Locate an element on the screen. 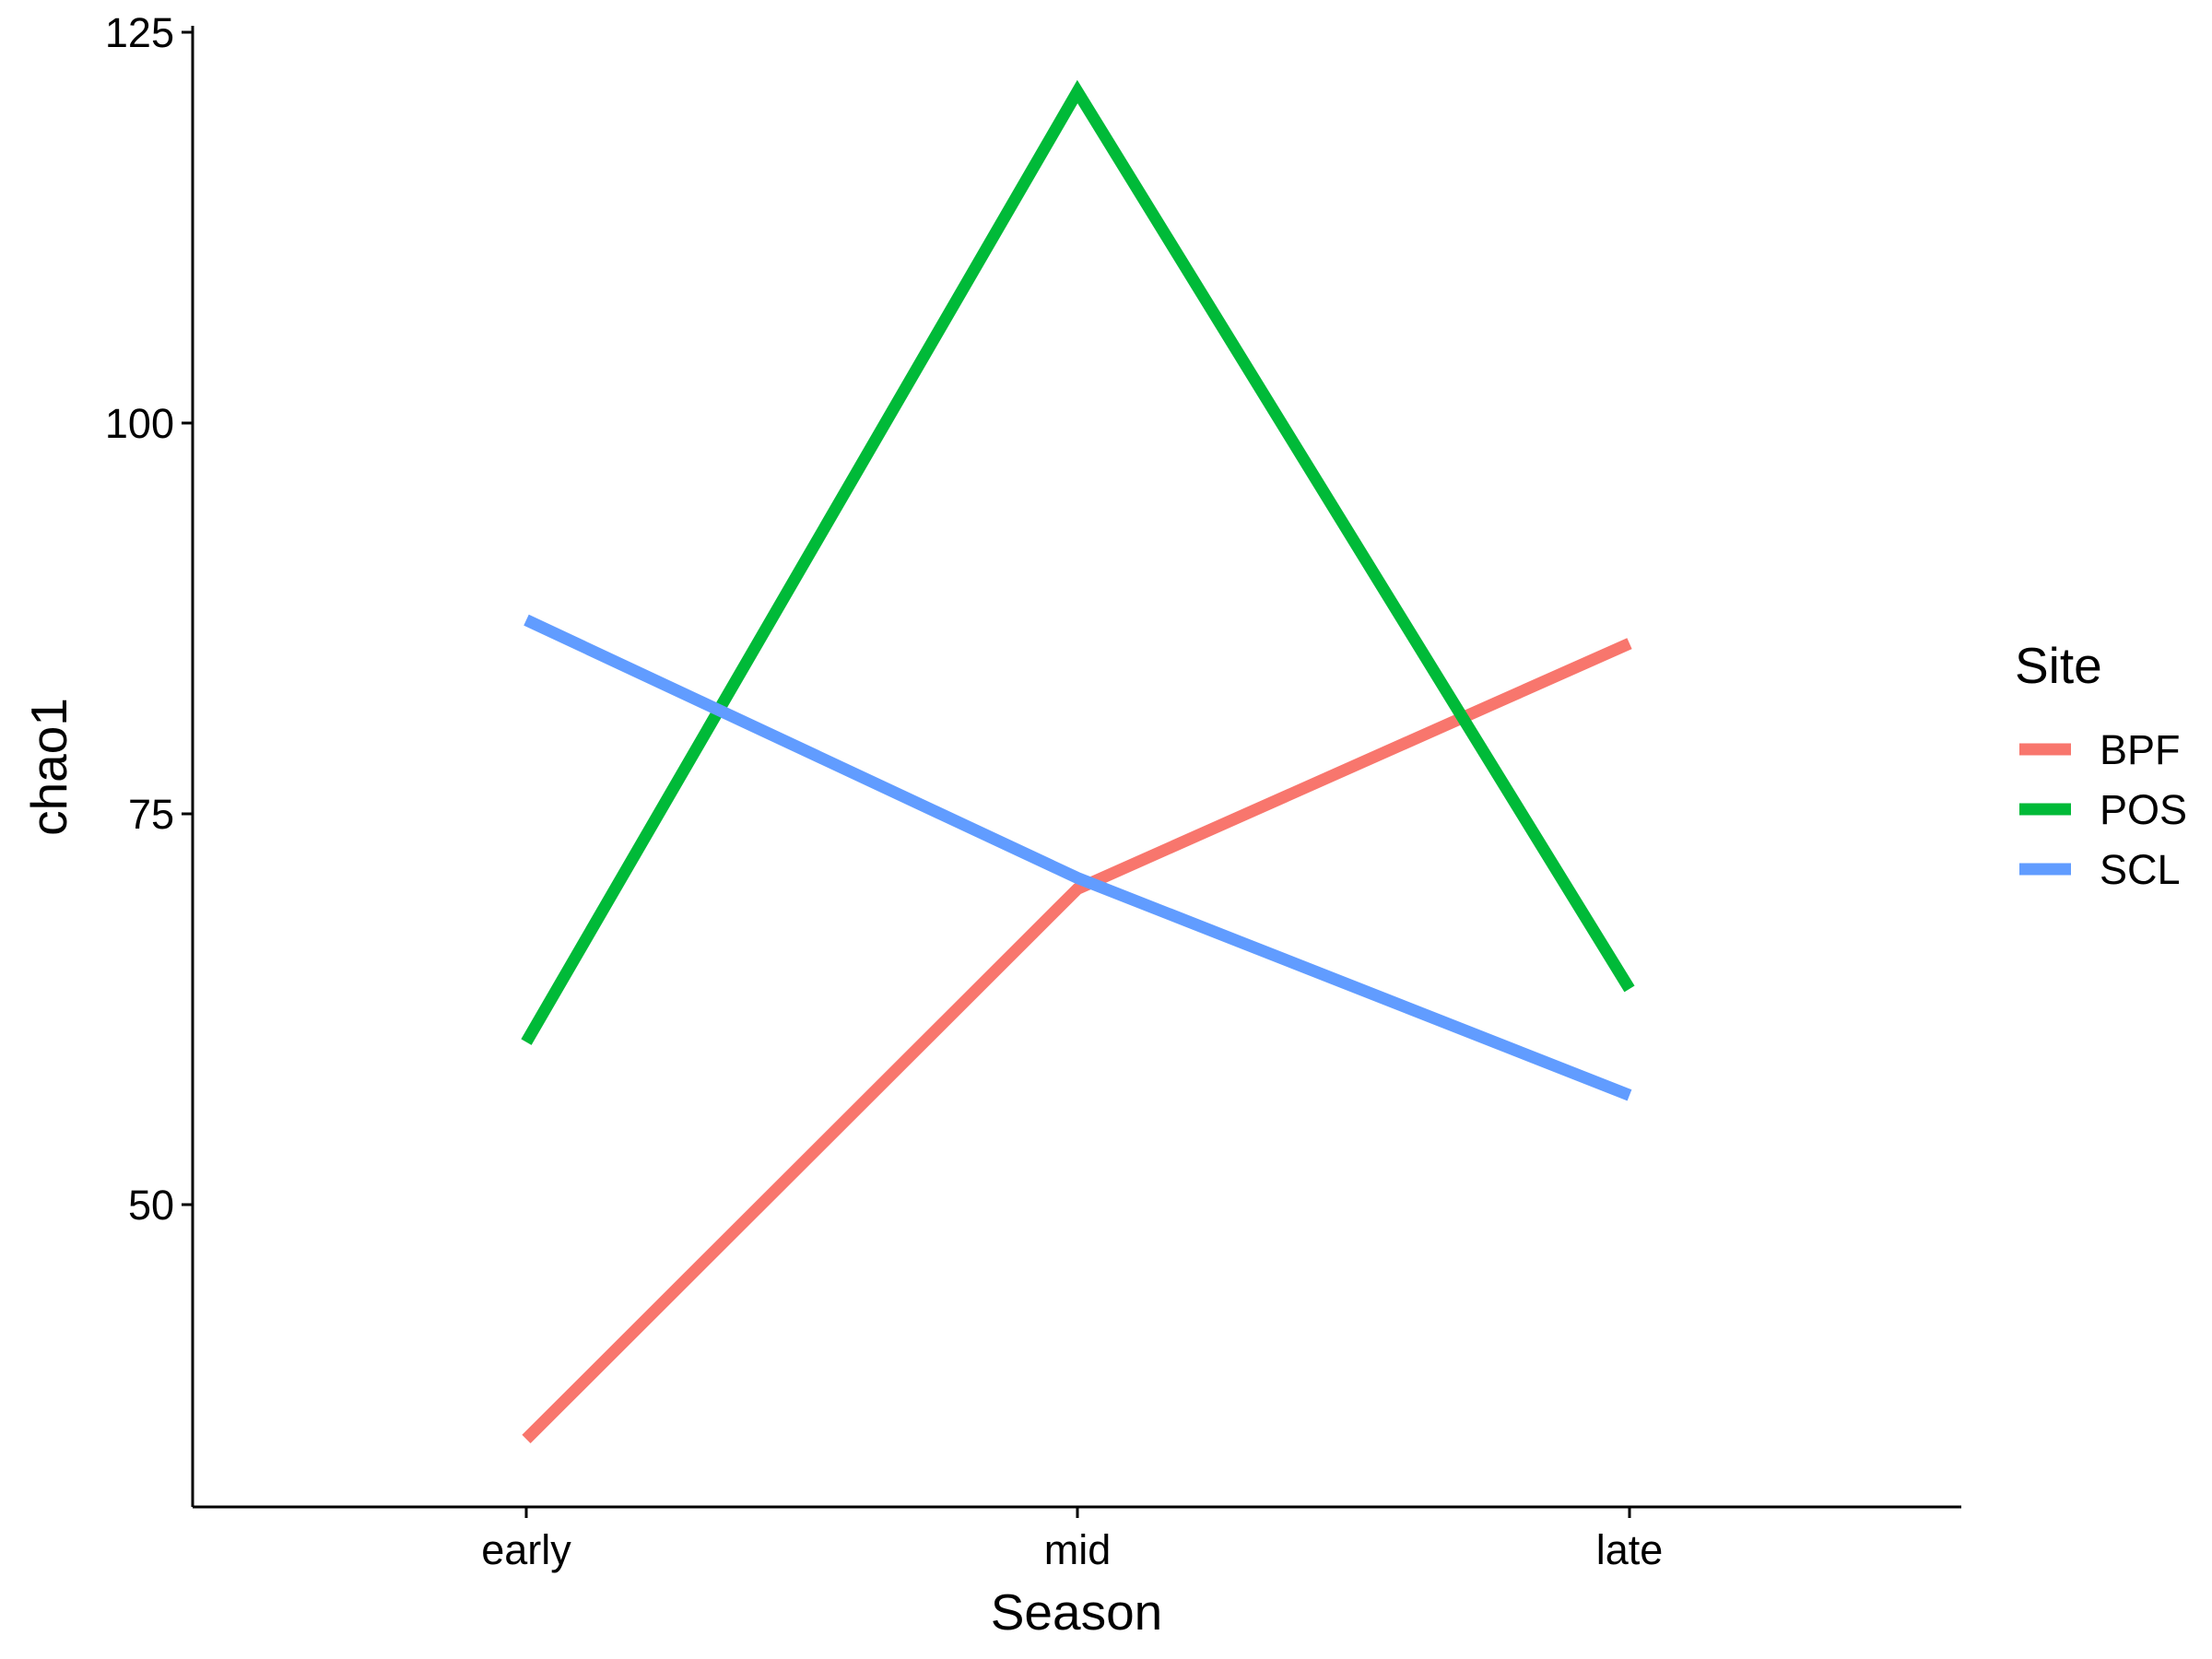 This screenshot has height=1659, width=2212. x-tick-label: mid is located at coordinates (1078, 1549).